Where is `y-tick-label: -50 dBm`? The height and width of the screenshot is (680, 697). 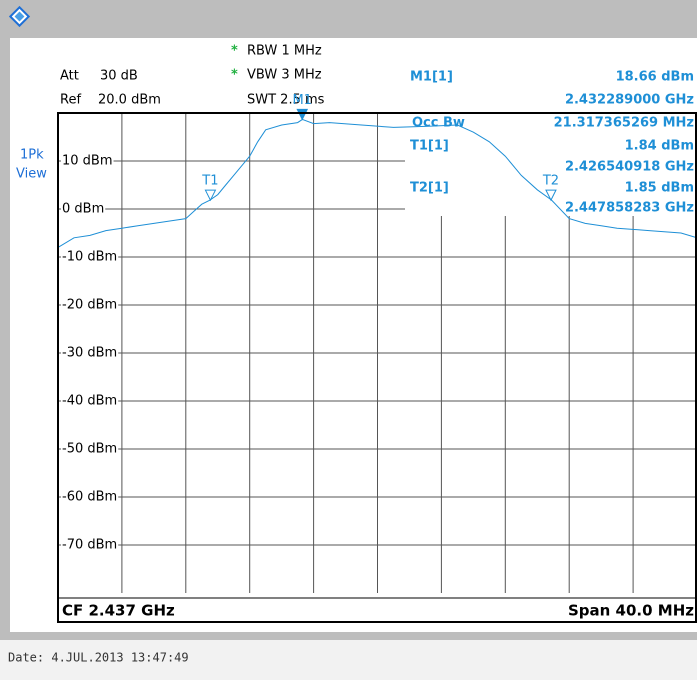 y-tick-label: -50 dBm is located at coordinates (89, 449).